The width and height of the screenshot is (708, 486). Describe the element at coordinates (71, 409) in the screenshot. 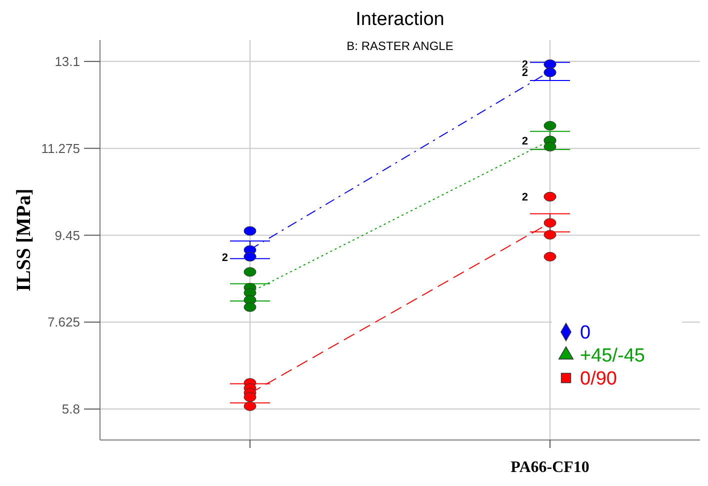

I see `y-tick-label: 5.8` at that location.